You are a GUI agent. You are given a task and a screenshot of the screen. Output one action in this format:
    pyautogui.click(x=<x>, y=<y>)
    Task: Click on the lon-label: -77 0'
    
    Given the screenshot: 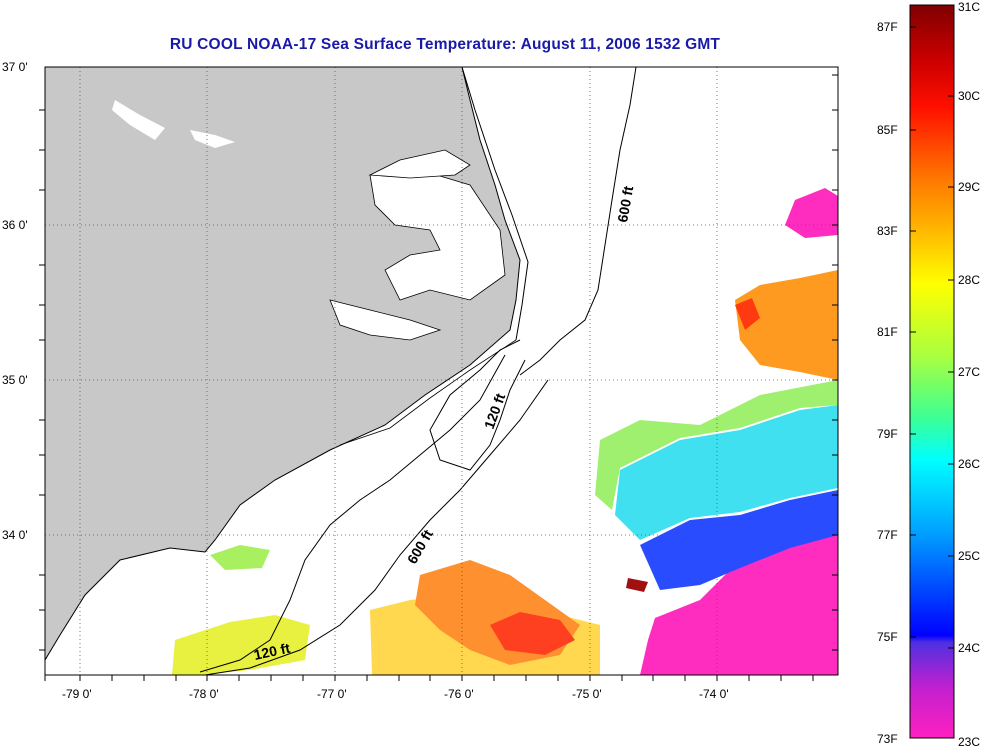 What is the action you would take?
    pyautogui.click(x=332, y=694)
    